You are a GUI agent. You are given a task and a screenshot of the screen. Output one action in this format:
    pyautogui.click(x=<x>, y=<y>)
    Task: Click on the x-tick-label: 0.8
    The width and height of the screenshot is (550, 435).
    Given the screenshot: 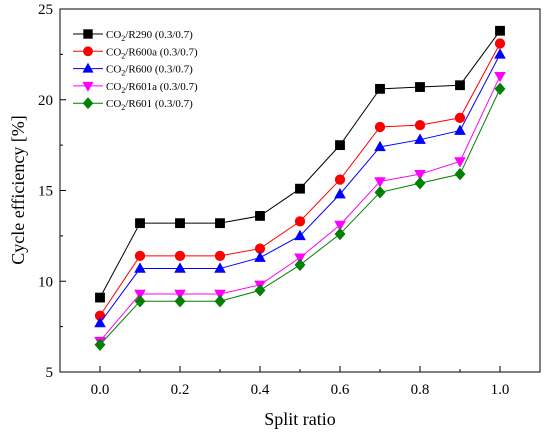 What is the action you would take?
    pyautogui.click(x=420, y=390)
    